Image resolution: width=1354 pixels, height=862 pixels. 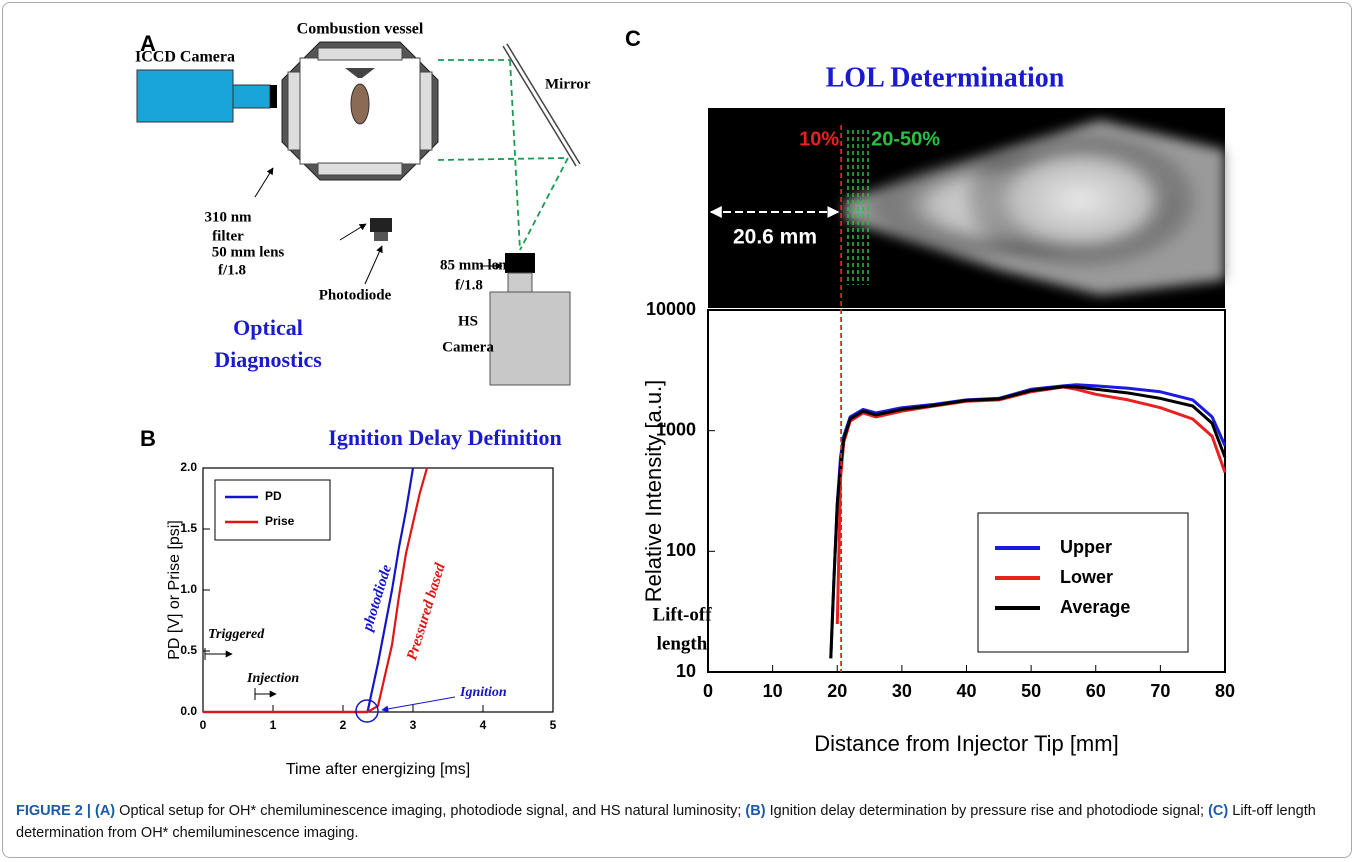 I want to click on panel-label: C, so click(x=633, y=38).